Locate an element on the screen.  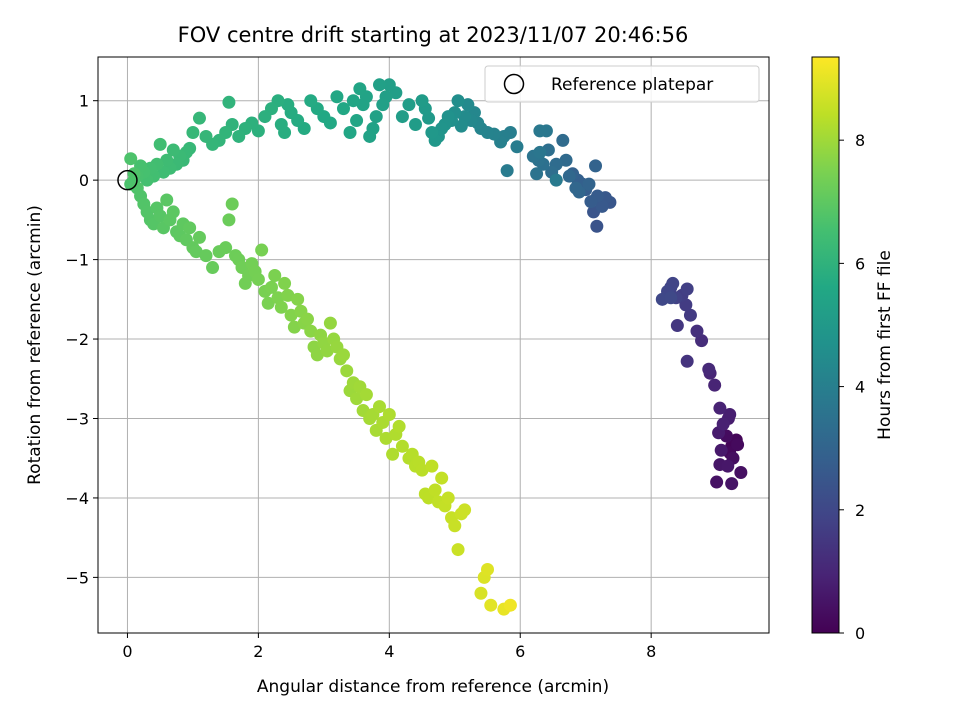
x-tick-label: 6 is located at coordinates (520, 651).